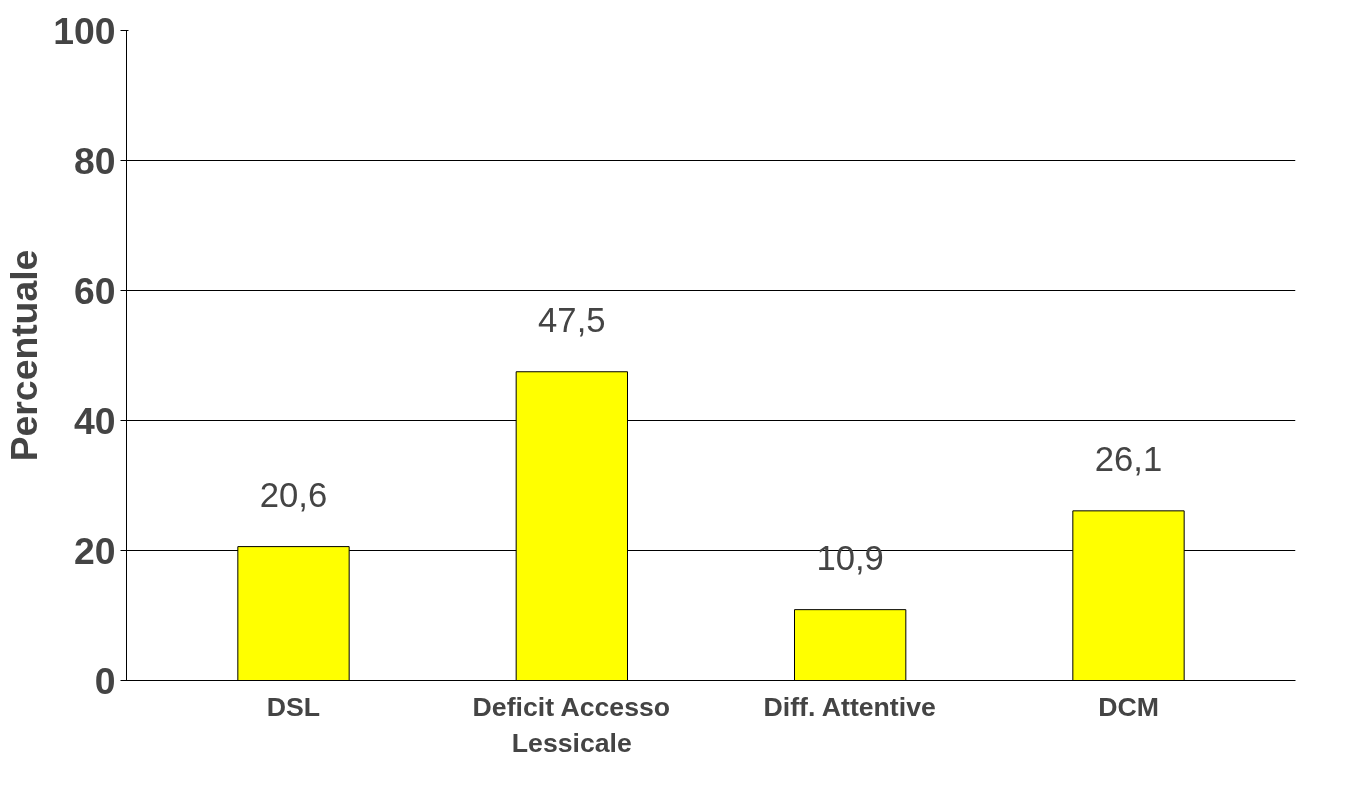  What do you see at coordinates (84, 30) in the screenshot?
I see `y-tick-label: 100` at bounding box center [84, 30].